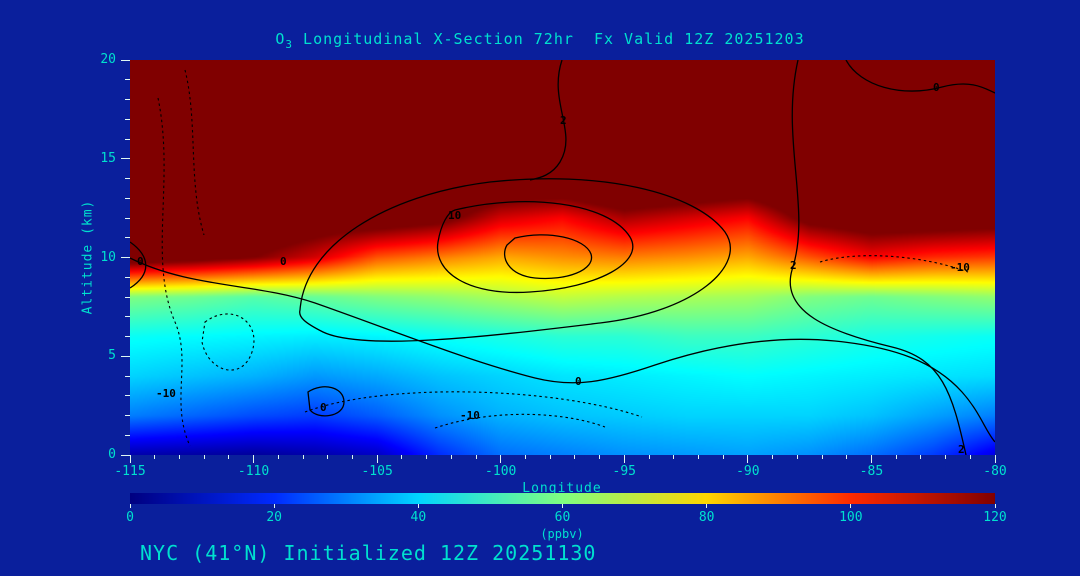 The width and height of the screenshot is (1080, 576). What do you see at coordinates (501, 471) in the screenshot?
I see `x-tick-label: -100` at bounding box center [501, 471].